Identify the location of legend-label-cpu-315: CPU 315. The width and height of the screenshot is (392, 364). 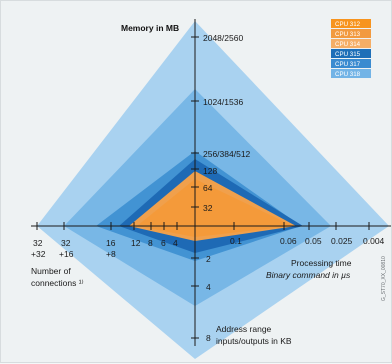
(348, 54).